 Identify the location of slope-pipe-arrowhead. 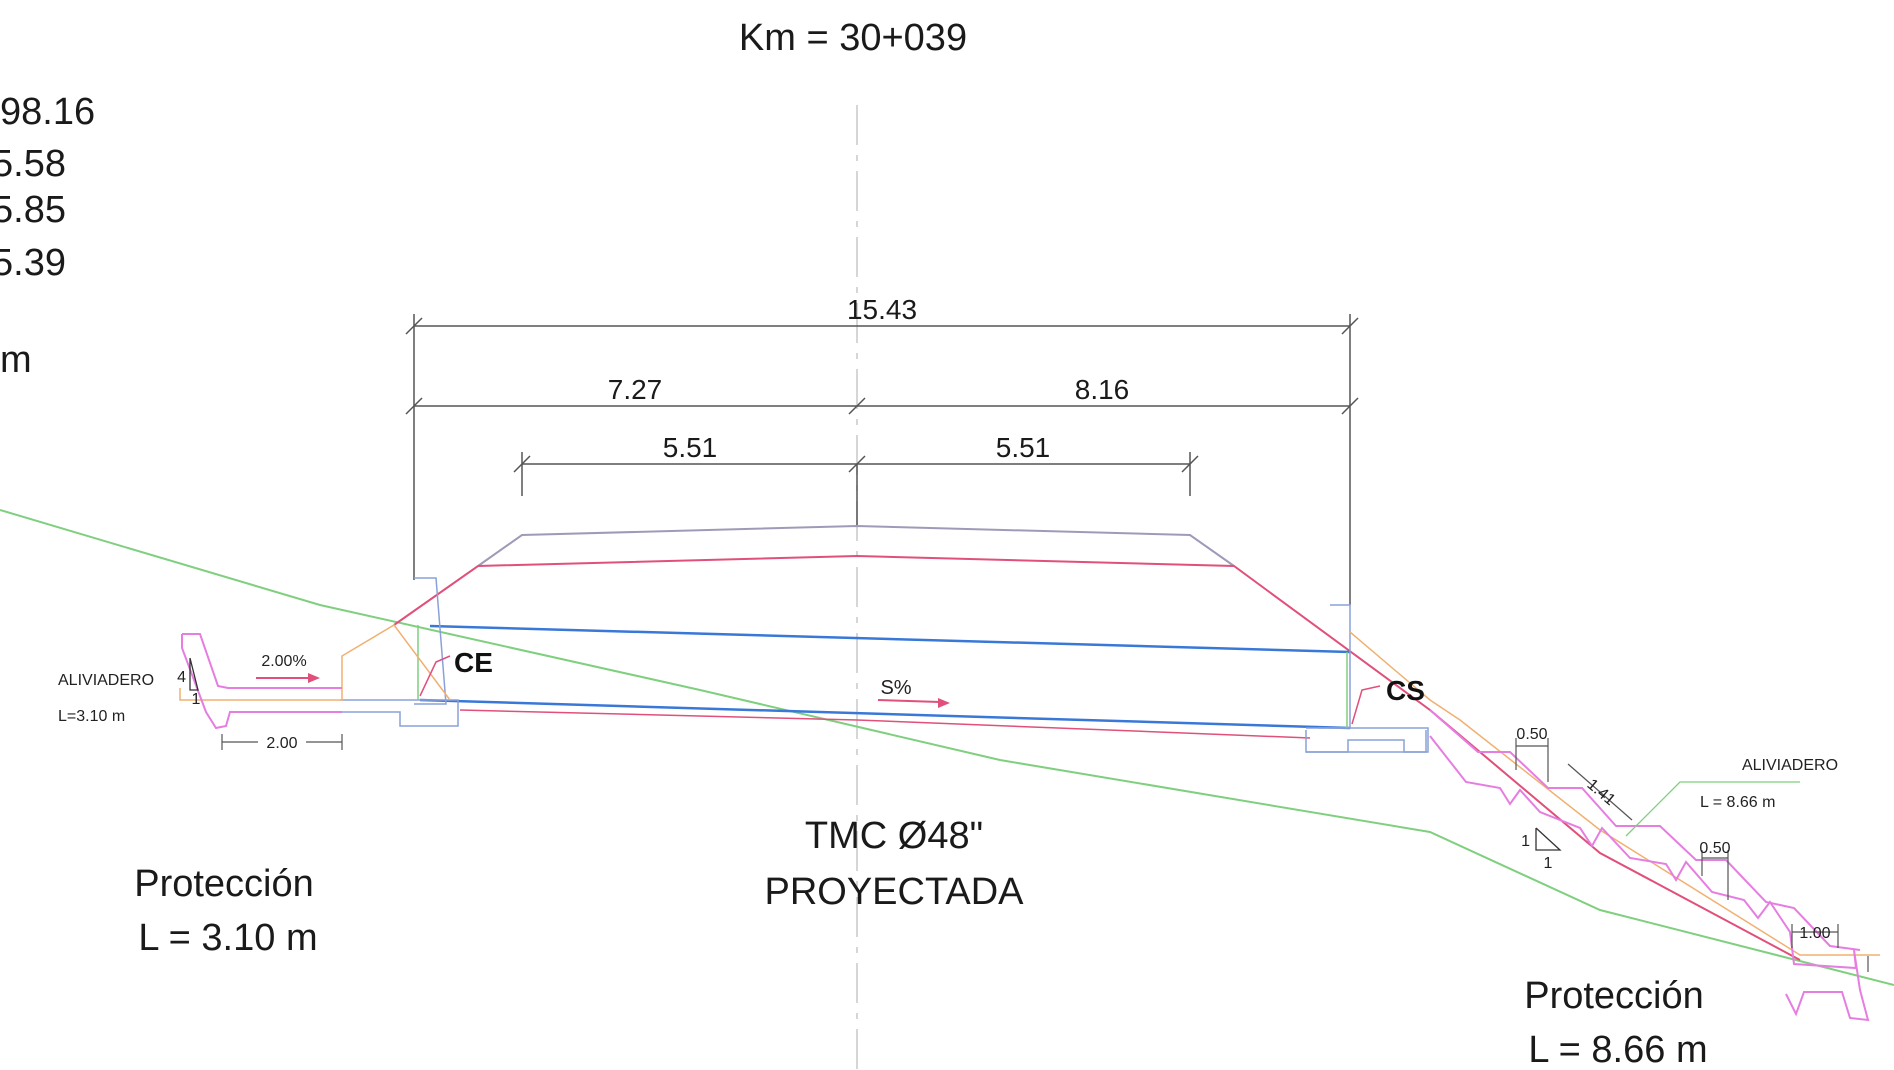
(944, 703).